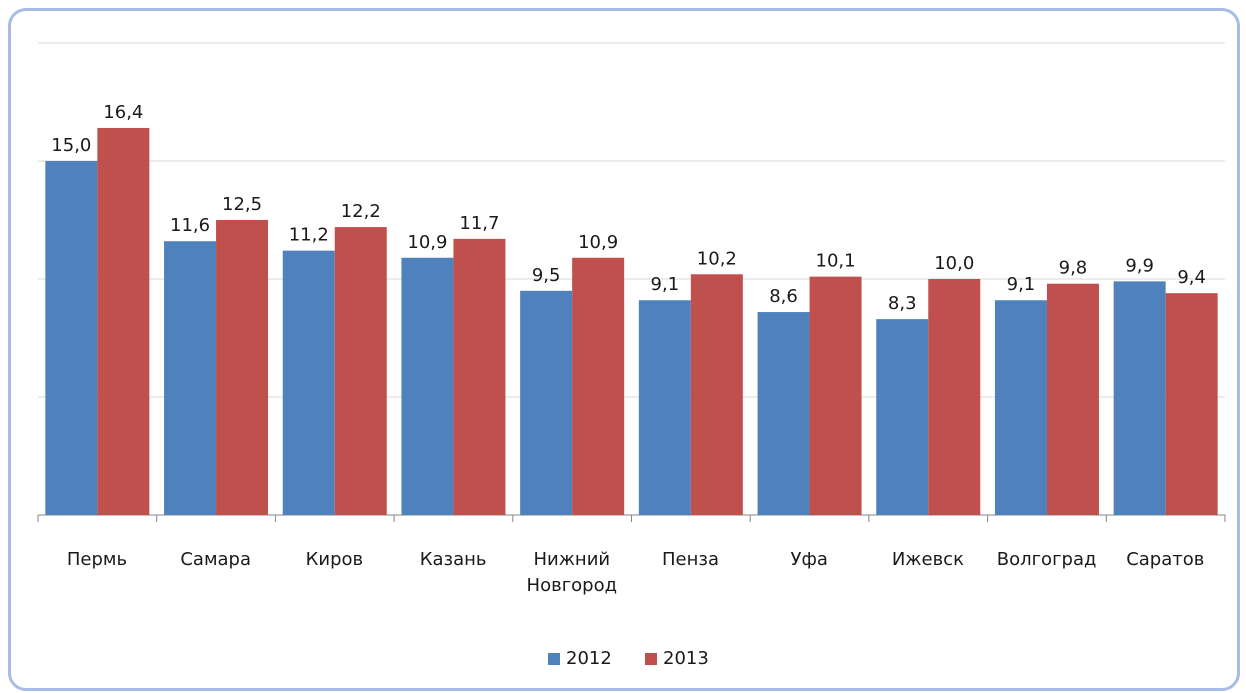 This screenshot has height=693, width=1246. I want to click on value-label: 9,4, so click(1191, 277).